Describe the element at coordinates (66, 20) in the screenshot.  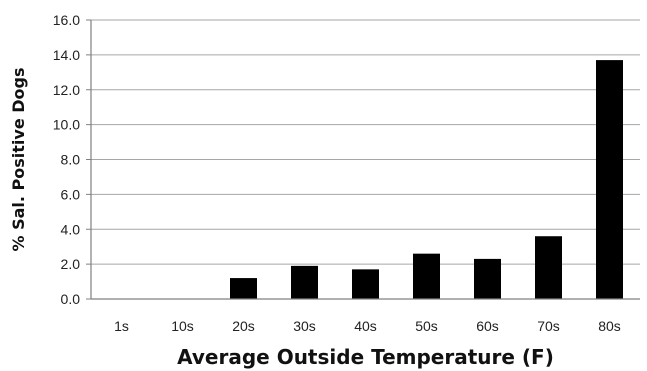
I see `y-tick-label: 16.0` at that location.